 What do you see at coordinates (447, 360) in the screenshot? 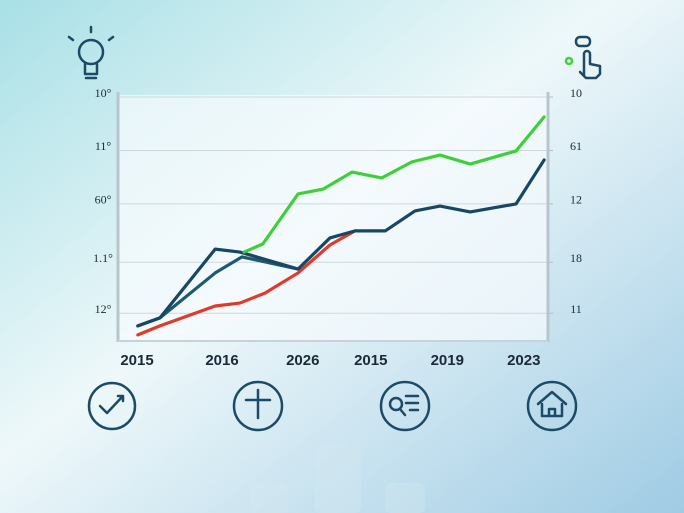
I see `x-tick-label: 2019` at bounding box center [447, 360].